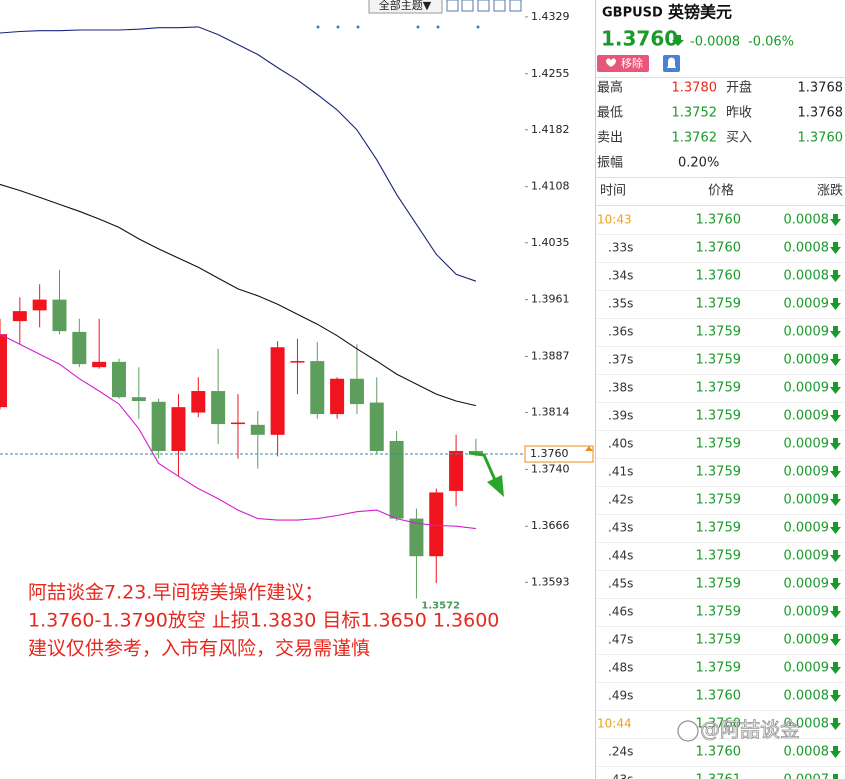  What do you see at coordinates (263, 621) in the screenshot?
I see `annotation-text: 1.3760-1.3790放空 止损1.3830 目标1.3650 1.3600` at bounding box center [263, 621].